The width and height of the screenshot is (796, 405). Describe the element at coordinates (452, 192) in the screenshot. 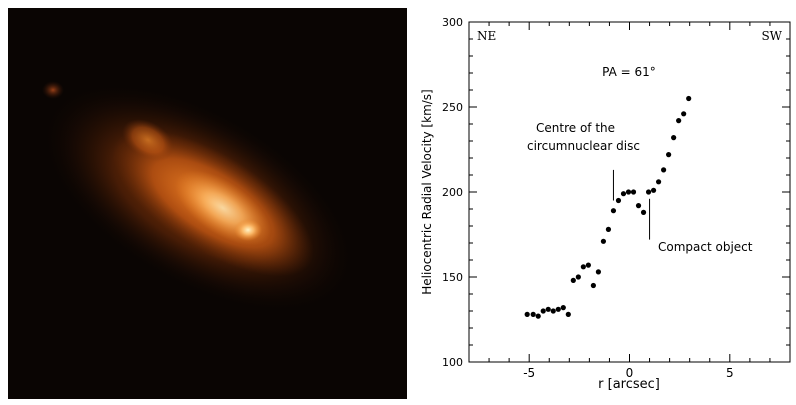

I see `y-tick-label: 200` at that location.